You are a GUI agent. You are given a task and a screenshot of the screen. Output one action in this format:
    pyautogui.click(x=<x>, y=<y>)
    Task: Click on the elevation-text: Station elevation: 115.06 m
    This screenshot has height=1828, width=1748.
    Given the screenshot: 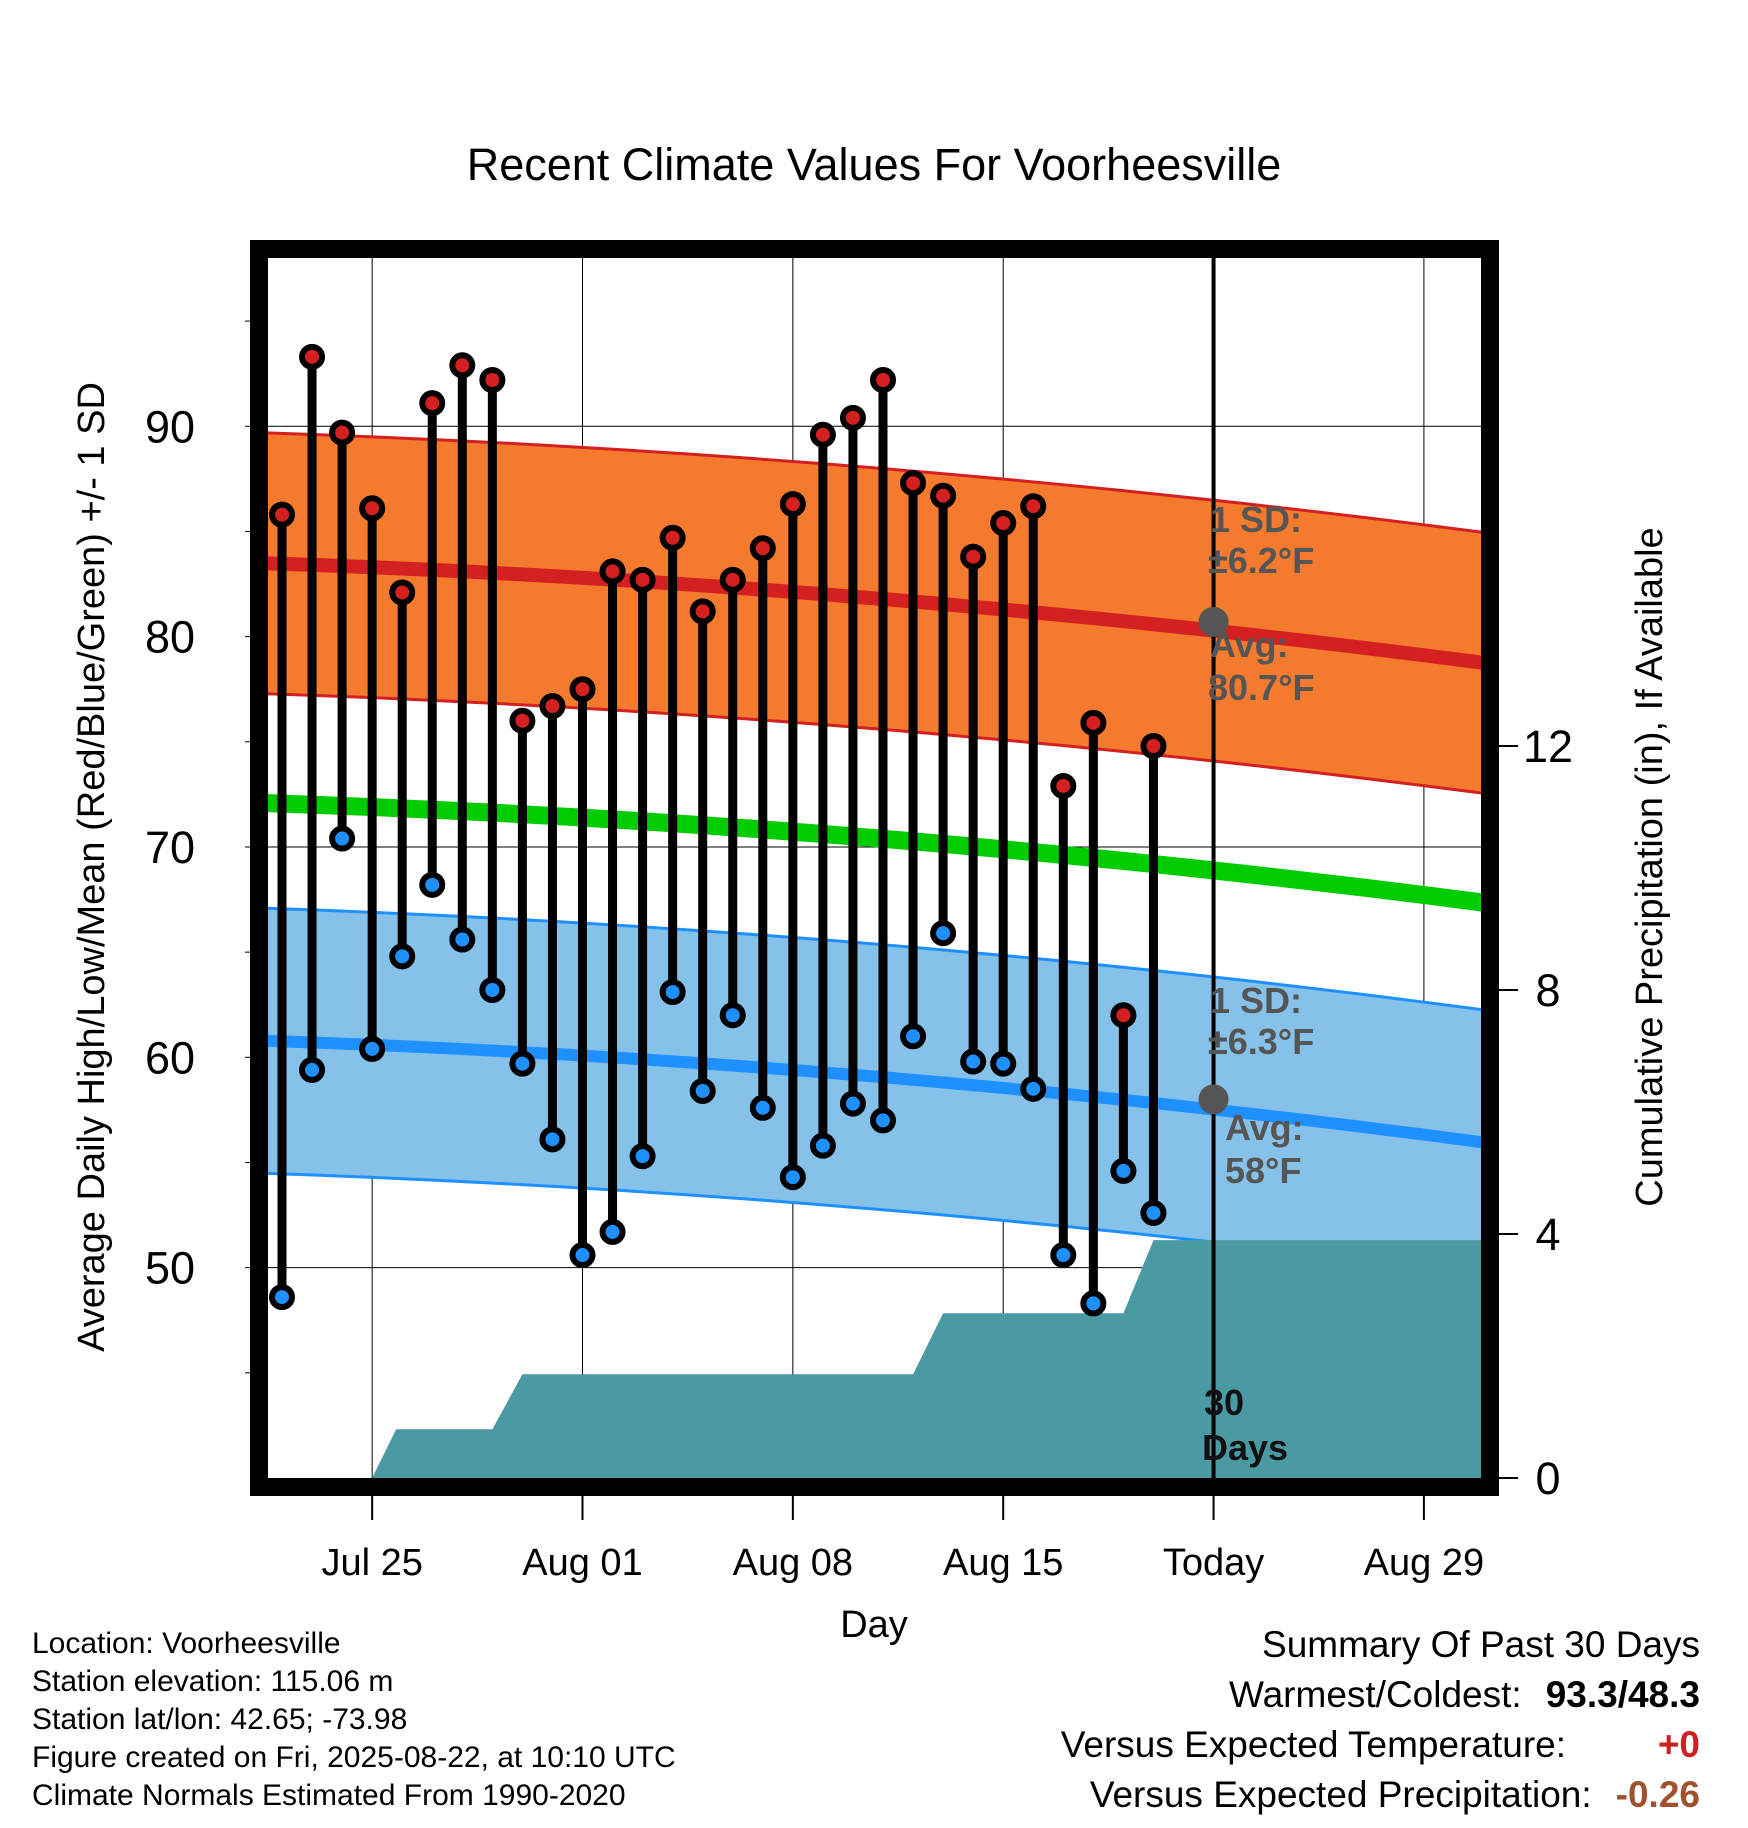 What is the action you would take?
    pyautogui.click(x=213, y=1681)
    